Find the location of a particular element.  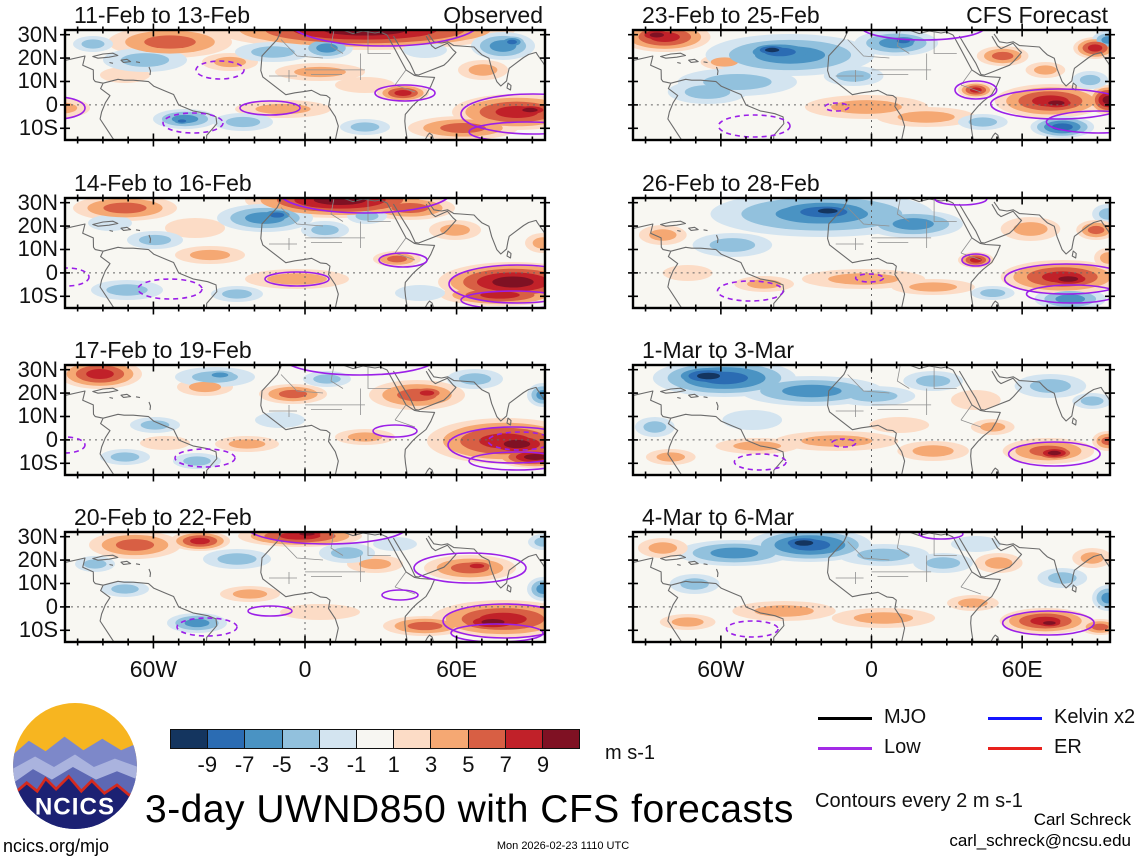

x-axis-label: 60W is located at coordinates (153, 669).